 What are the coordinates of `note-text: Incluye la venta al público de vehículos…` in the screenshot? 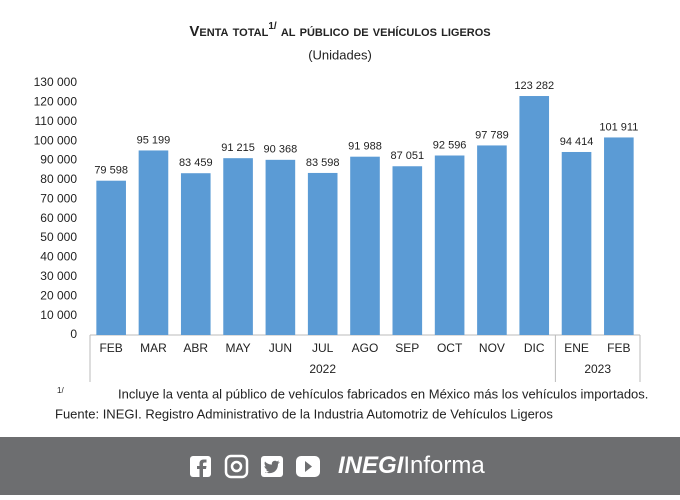 It's located at (383, 393).